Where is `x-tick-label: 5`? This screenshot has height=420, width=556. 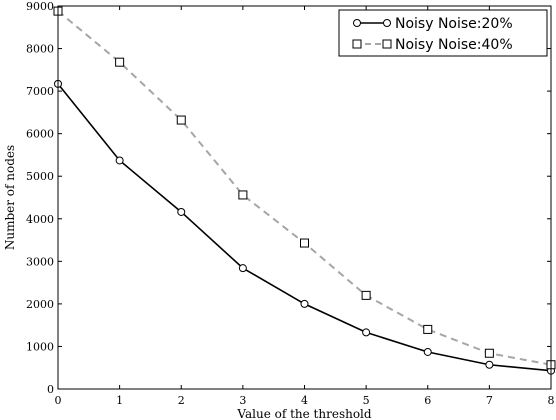 x-tick-label: 5 is located at coordinates (366, 400).